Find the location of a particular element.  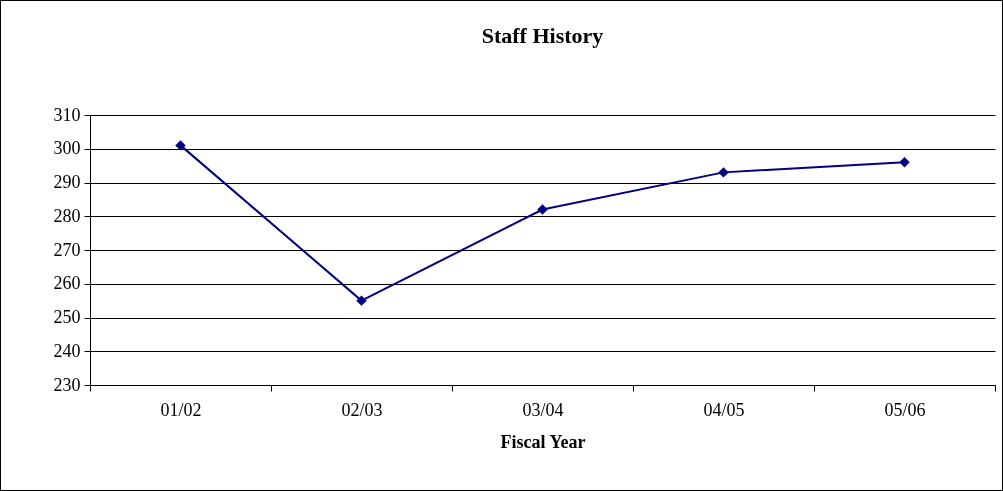

y-tick-label: 270 is located at coordinates (67, 249).